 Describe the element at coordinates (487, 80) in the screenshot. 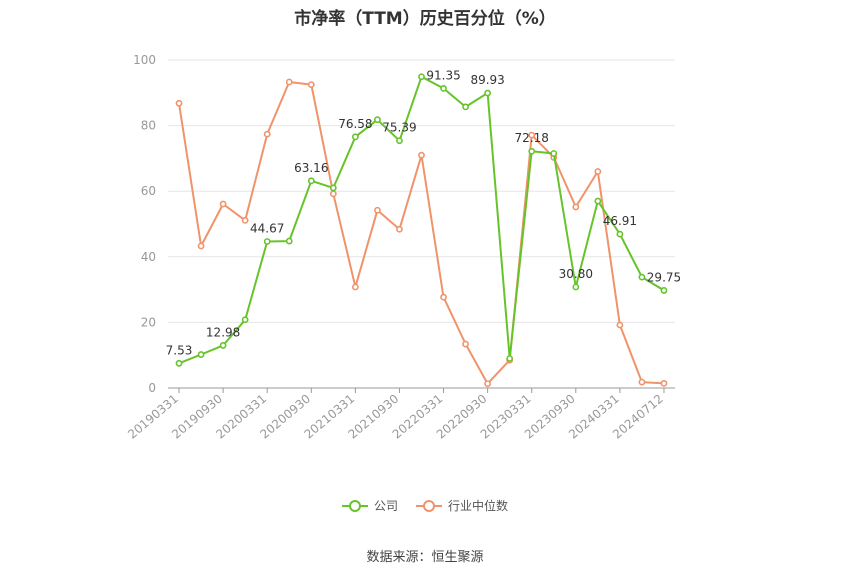

I see `data-label: 89.93` at that location.